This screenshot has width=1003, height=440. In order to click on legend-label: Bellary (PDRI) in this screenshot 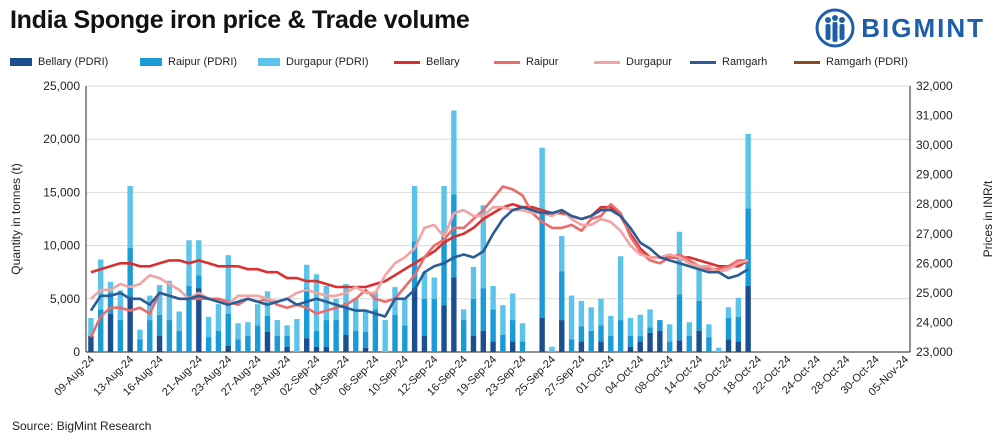, I will do `click(73, 62)`.